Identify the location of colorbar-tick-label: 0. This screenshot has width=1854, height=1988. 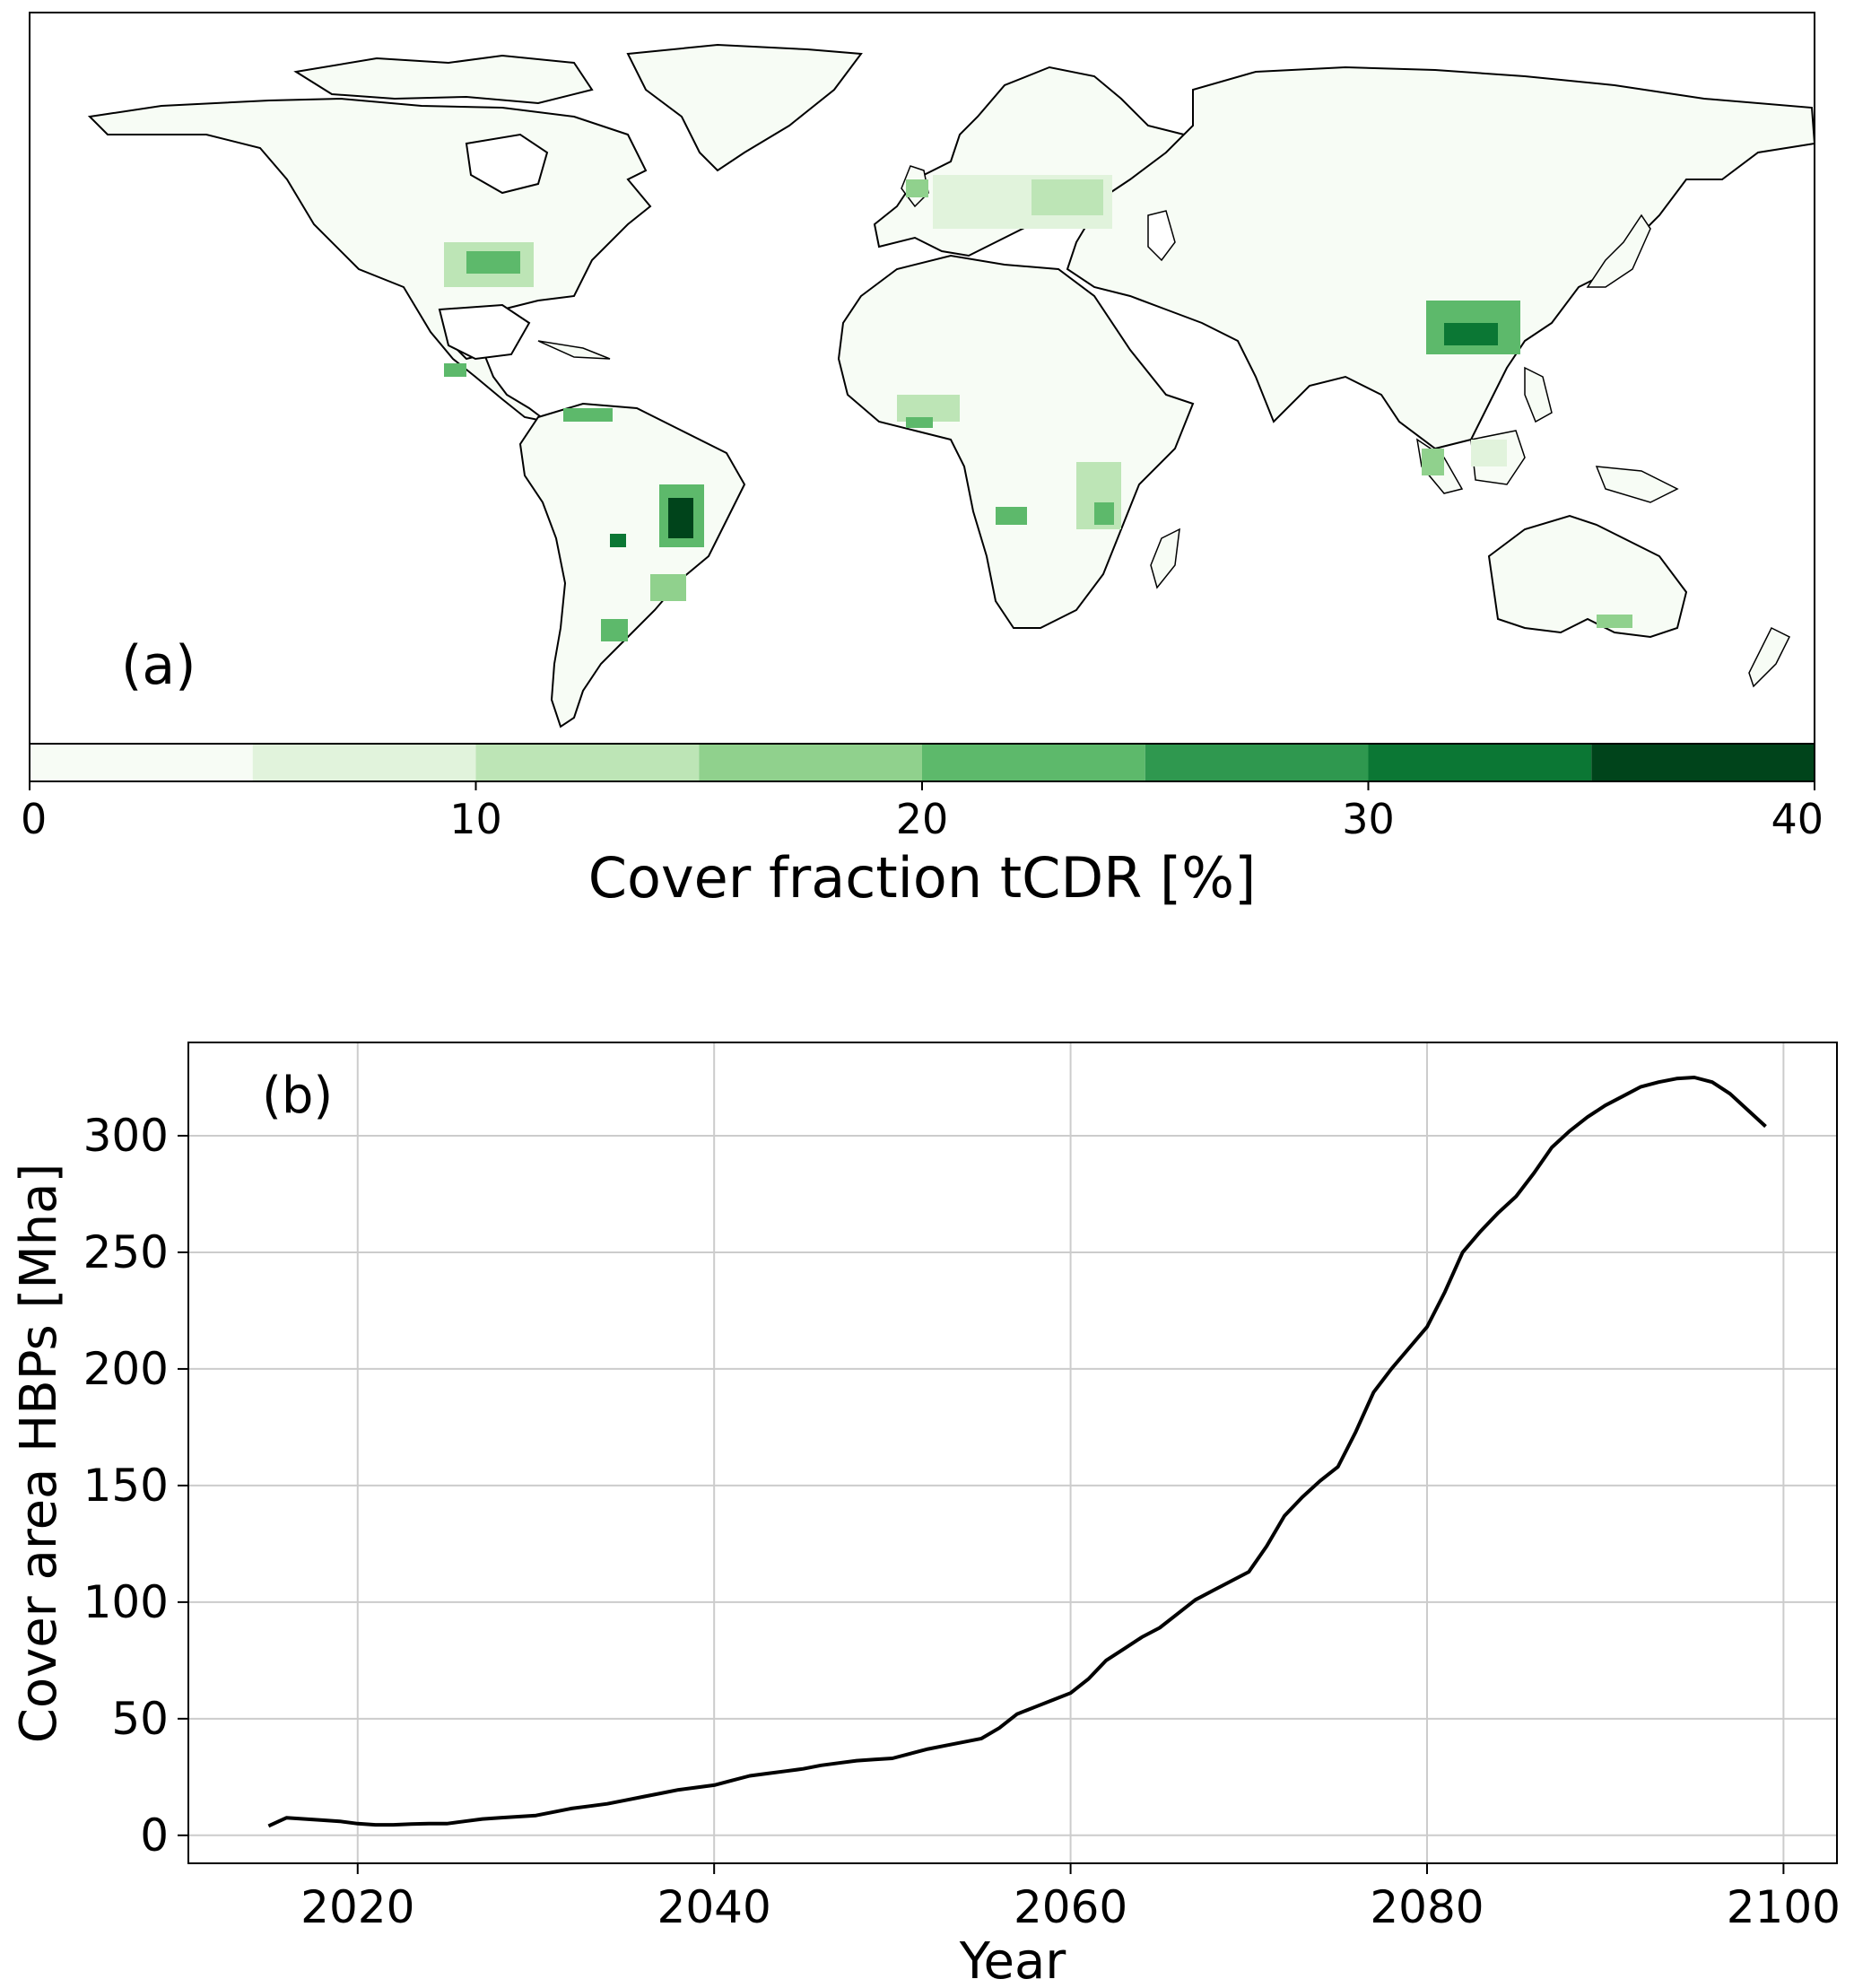
(34, 819).